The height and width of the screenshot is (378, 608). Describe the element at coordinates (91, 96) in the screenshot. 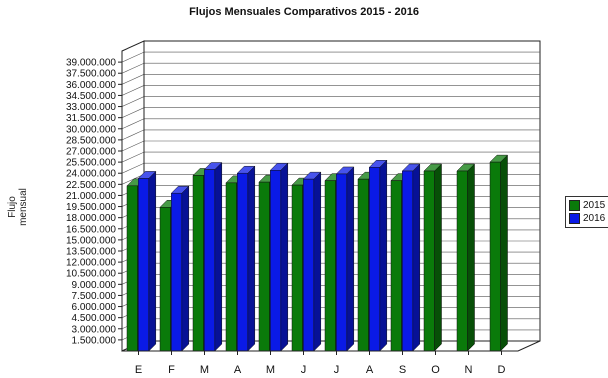

I see `y-tick-label-22: 34.500.000` at that location.